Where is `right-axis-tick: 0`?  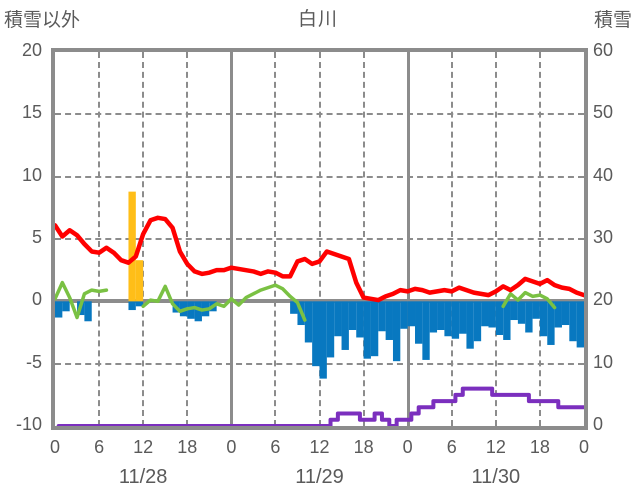 right-axis-tick: 0 is located at coordinates (598, 424).